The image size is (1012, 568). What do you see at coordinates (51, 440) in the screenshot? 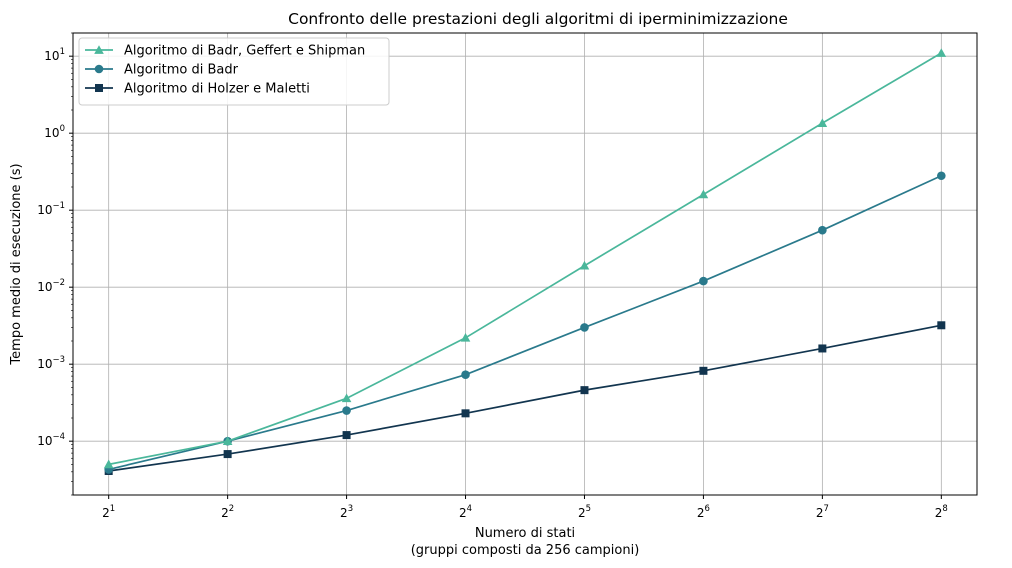
I see `y-tick-label: 10−4` at bounding box center [51, 440].